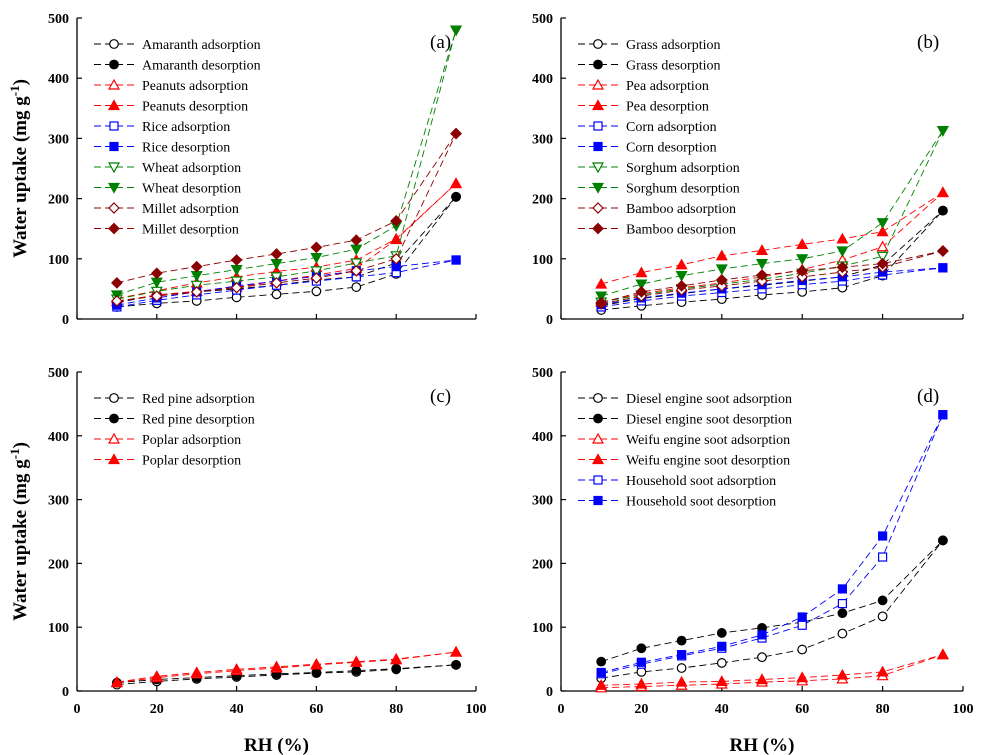 The height and width of the screenshot is (755, 984). Describe the element at coordinates (772, 601) in the screenshot. I see `series-diesel-engine-soot-desorption` at that location.